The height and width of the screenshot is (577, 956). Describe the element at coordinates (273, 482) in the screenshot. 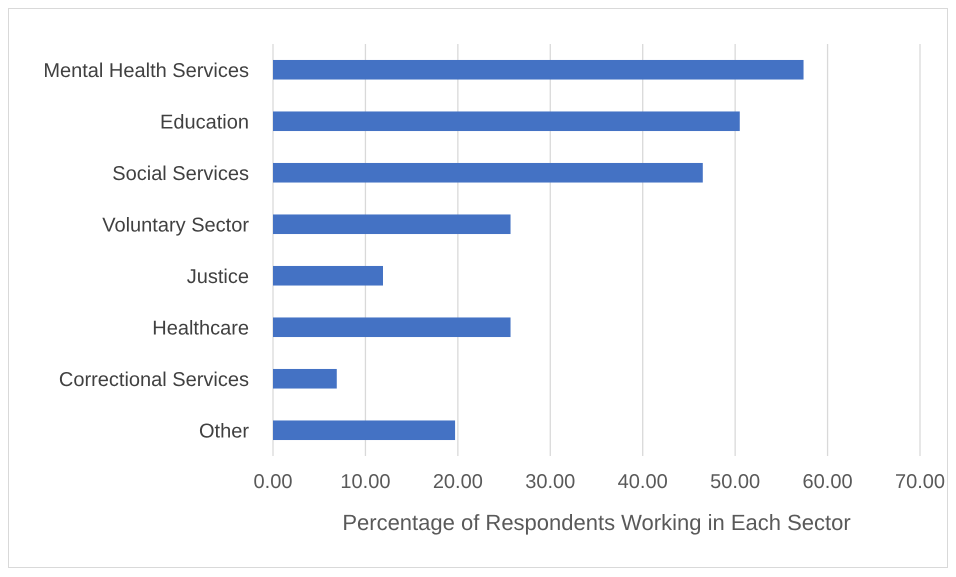

I see `x-tick-label: 0.00` at that location.